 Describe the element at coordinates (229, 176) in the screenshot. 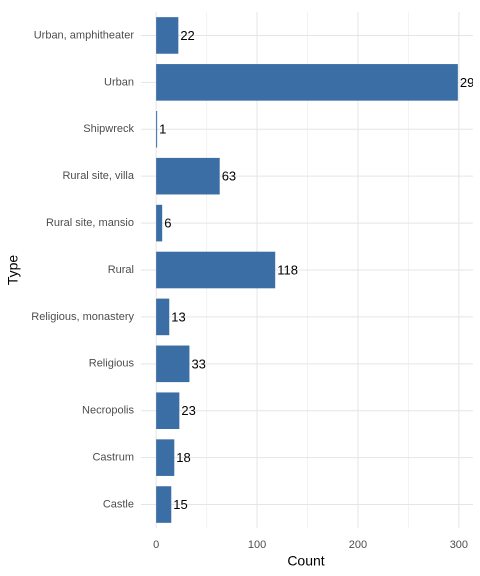

I see `value-label: 63` at that location.